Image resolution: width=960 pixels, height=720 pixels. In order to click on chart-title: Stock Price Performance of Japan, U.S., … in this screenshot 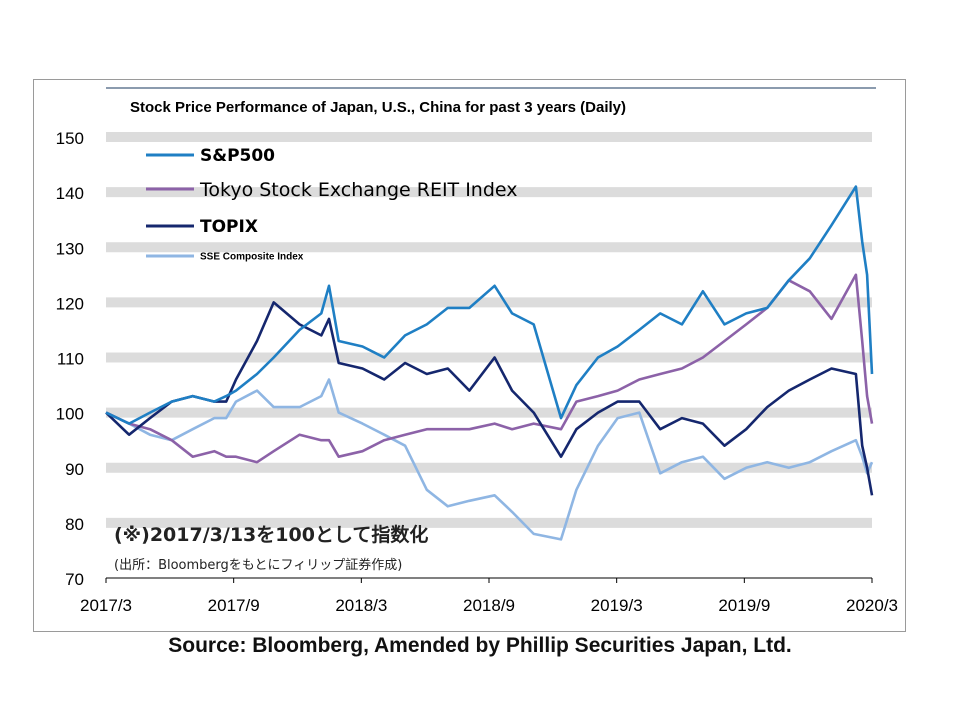, I will do `click(378, 107)`.